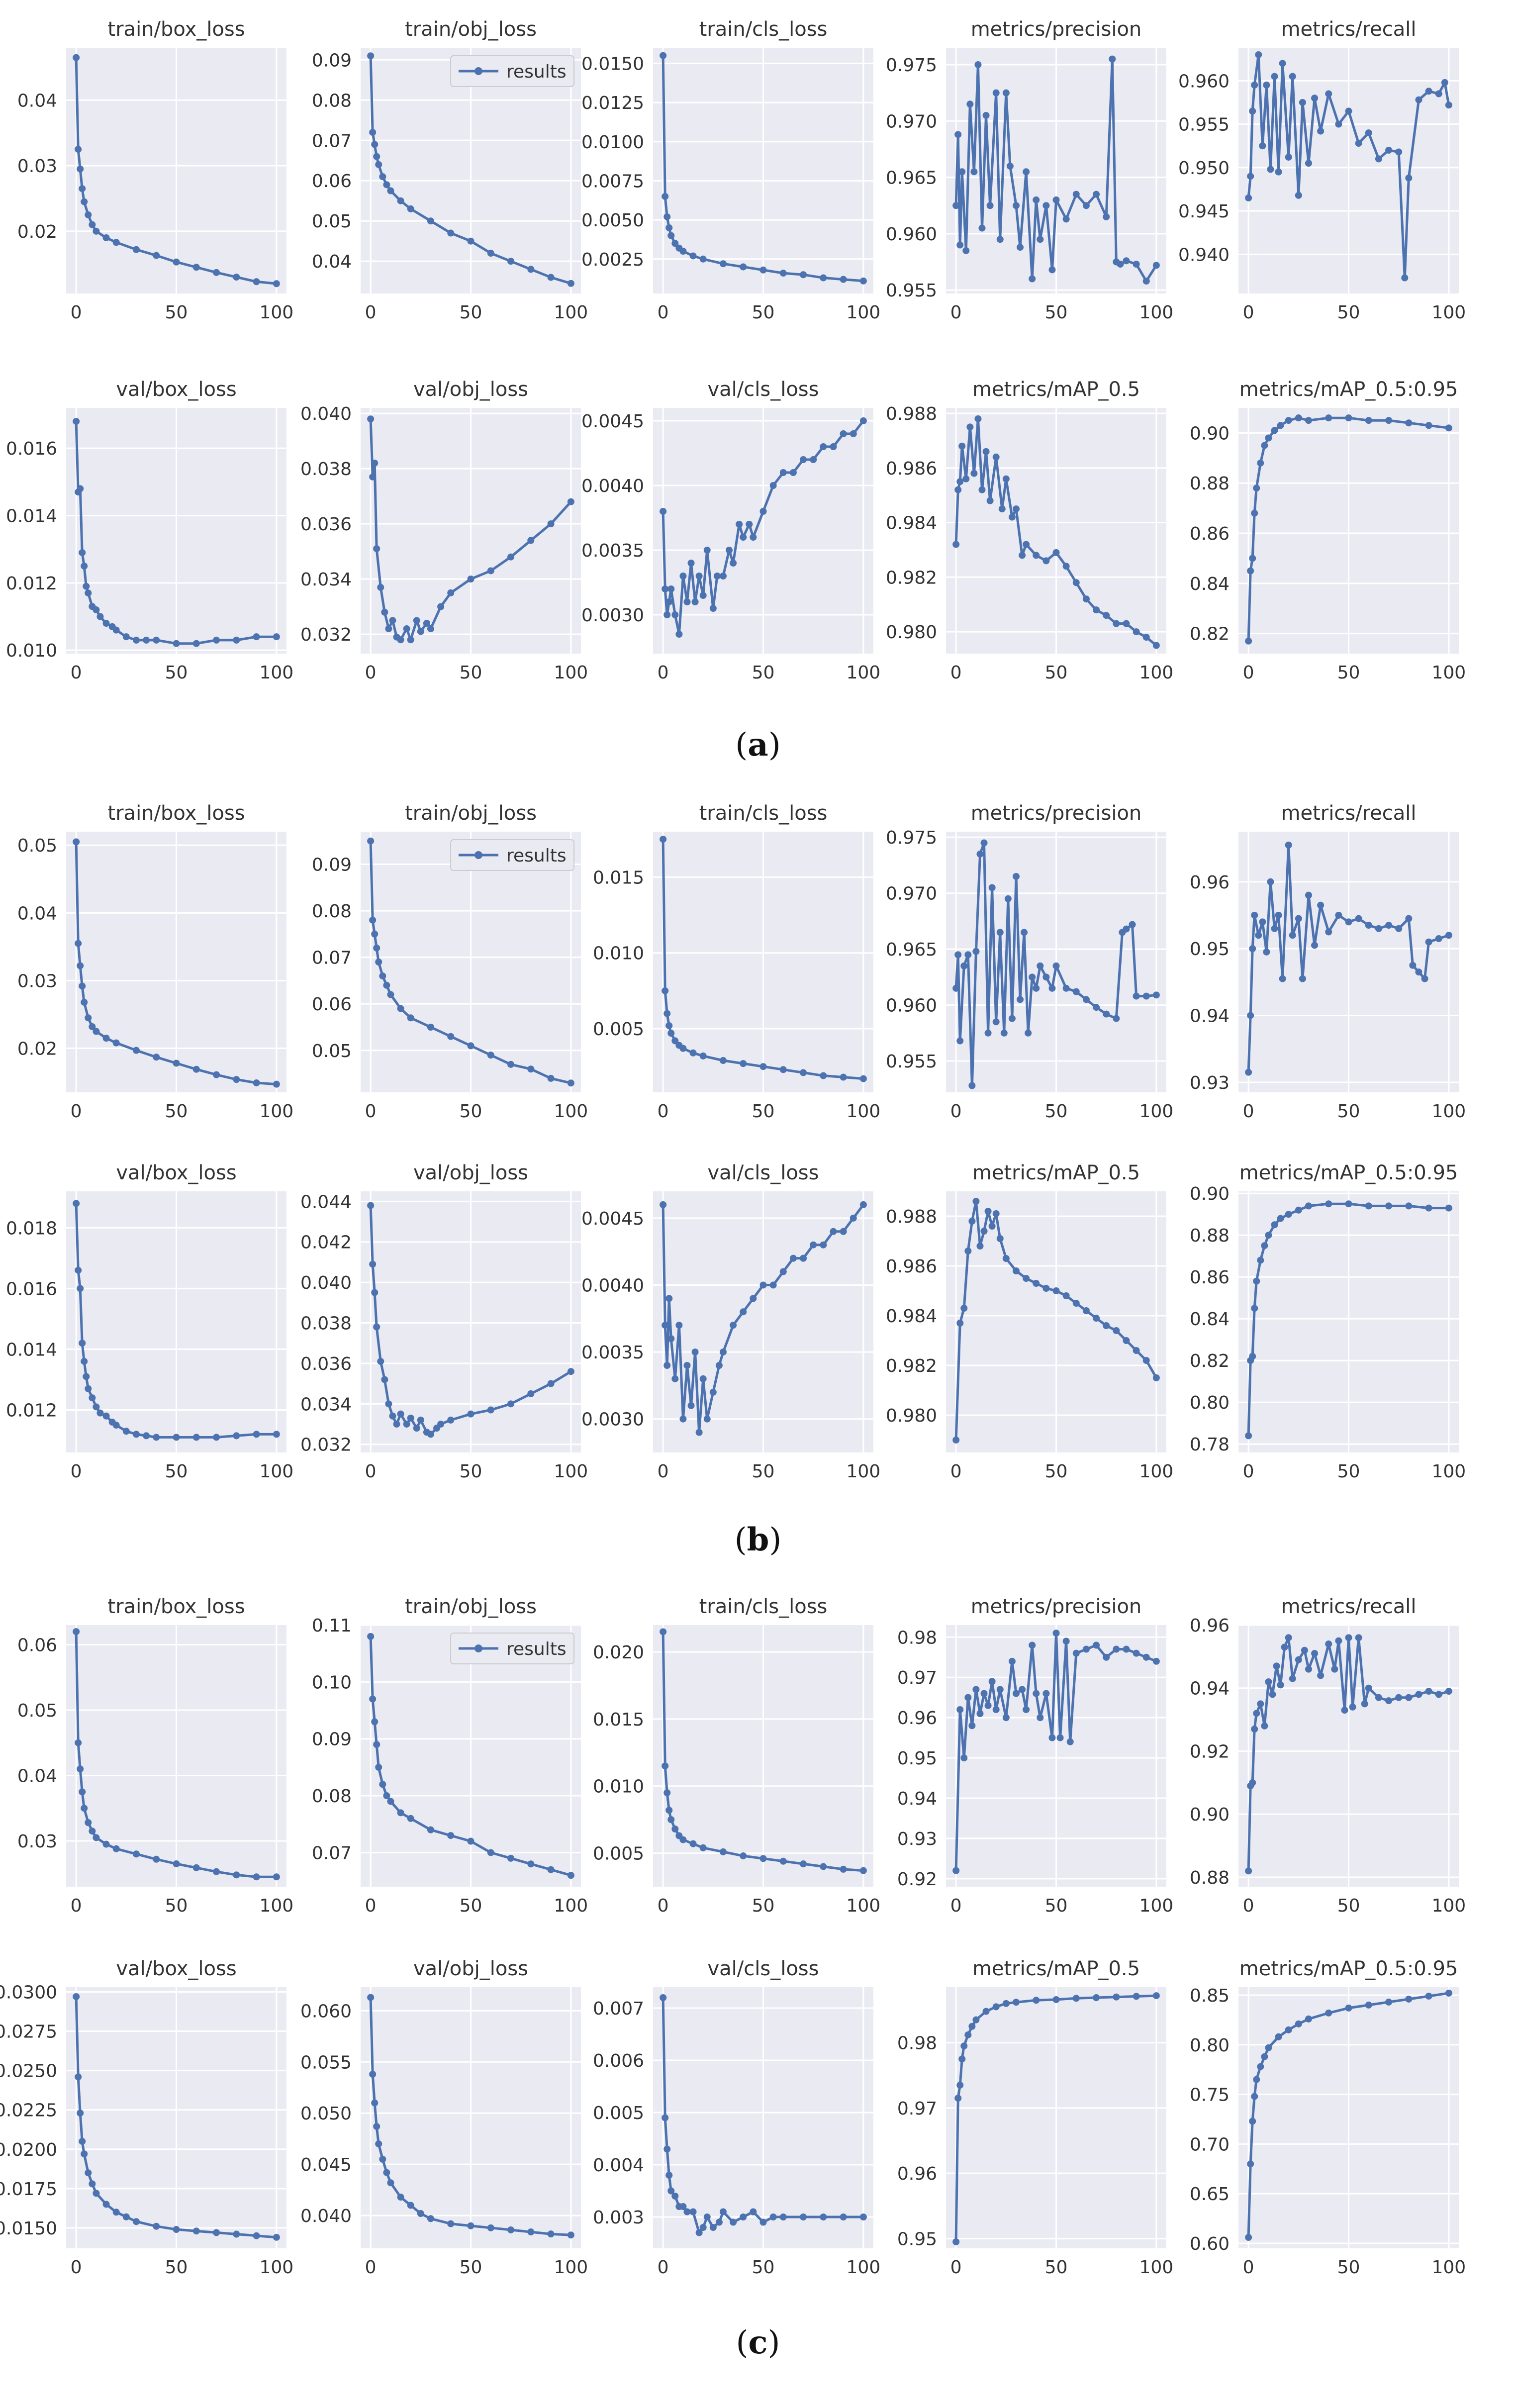 This screenshot has width=1516, height=2408. Describe the element at coordinates (1056, 673) in the screenshot. I see `chart-a-8-xtick-label: 50` at that location.